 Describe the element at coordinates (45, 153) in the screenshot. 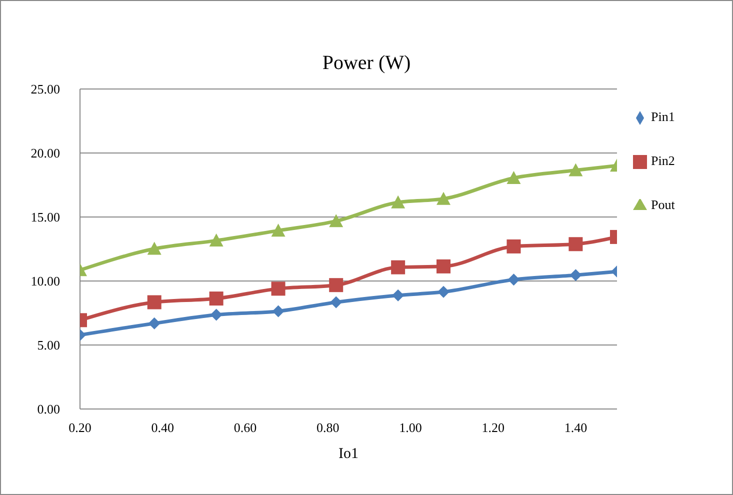

I see `y-tick-label: 20.00` at that location.